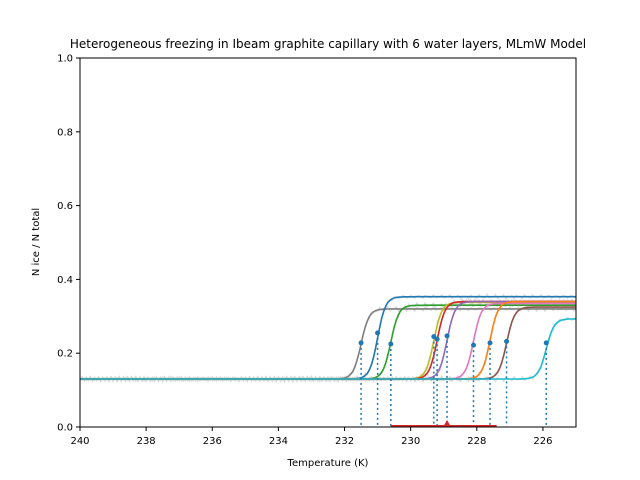 Image resolution: width=640 pixels, height=480 pixels. I want to click on mean-freeze-marker, so click(447, 423).